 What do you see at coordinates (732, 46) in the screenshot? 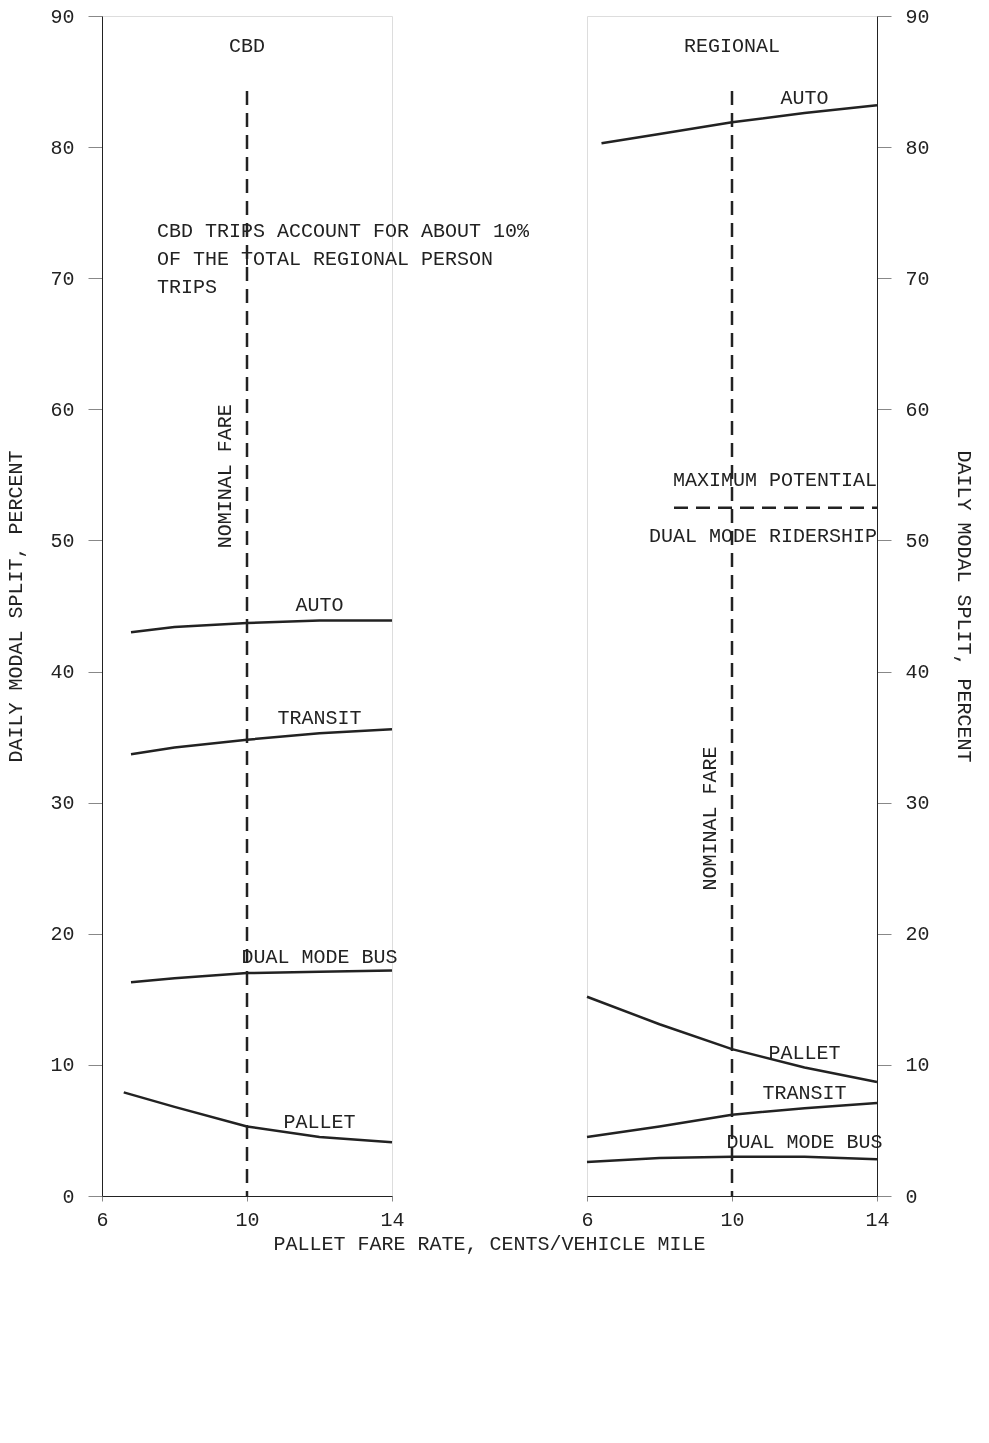
I see `text: REGIONAL` at bounding box center [732, 46].